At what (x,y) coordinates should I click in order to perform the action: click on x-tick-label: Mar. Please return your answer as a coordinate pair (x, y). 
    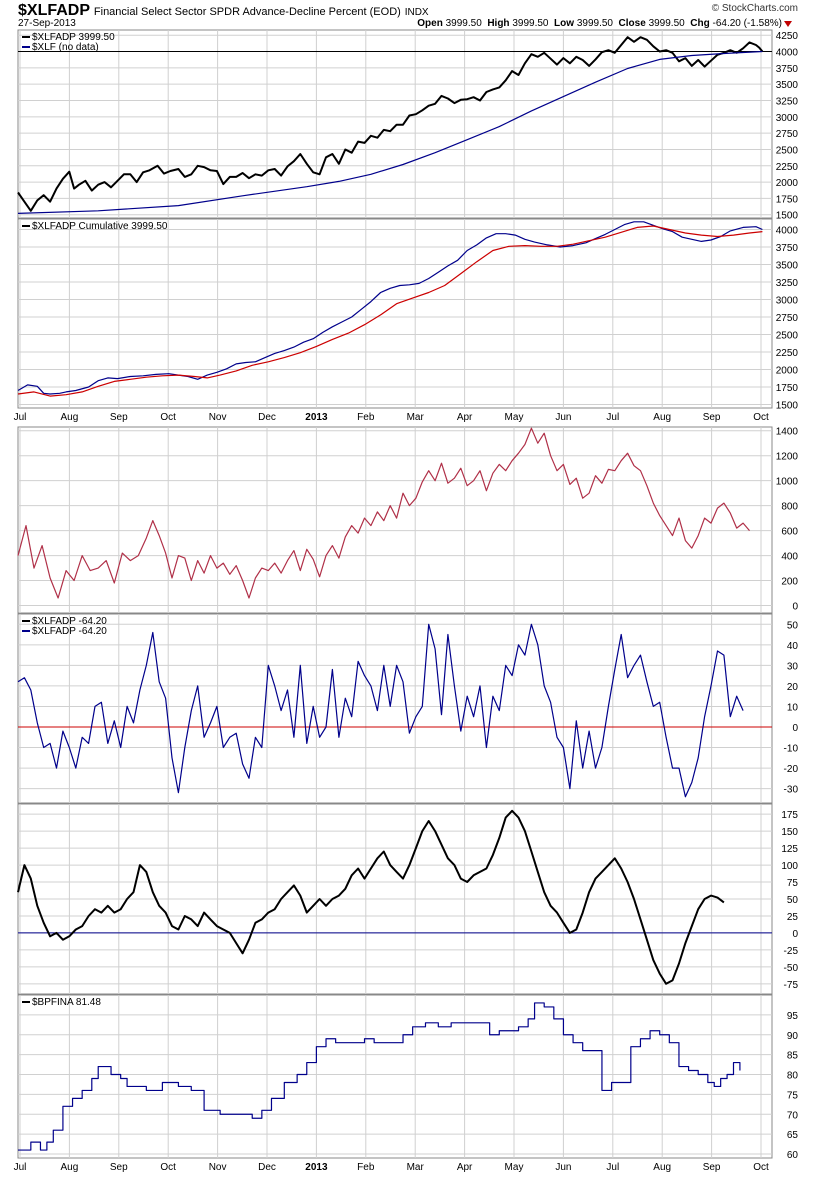
    Looking at the image, I should click on (416, 417).